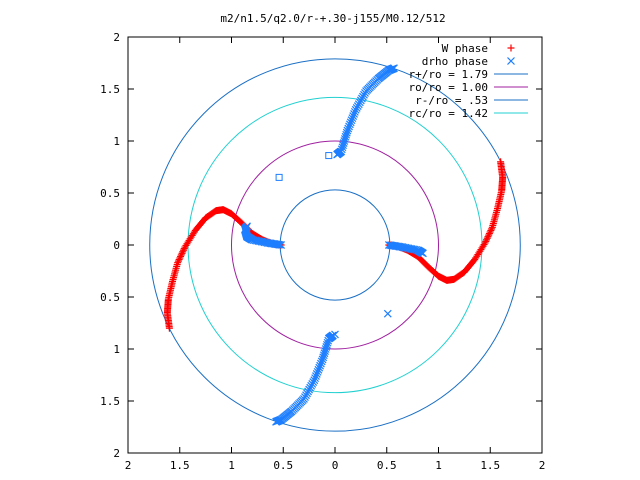  What do you see at coordinates (455, 61) in the screenshot?
I see `legend-label: drho phase` at bounding box center [455, 61].